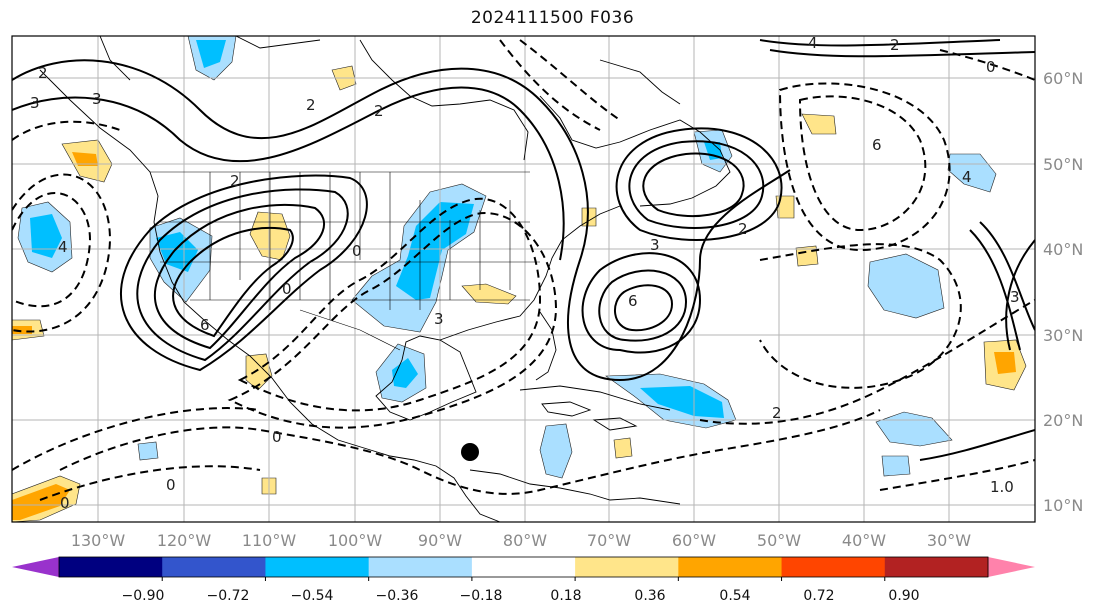  I want to click on lon-label: 50°W, so click(779, 540).